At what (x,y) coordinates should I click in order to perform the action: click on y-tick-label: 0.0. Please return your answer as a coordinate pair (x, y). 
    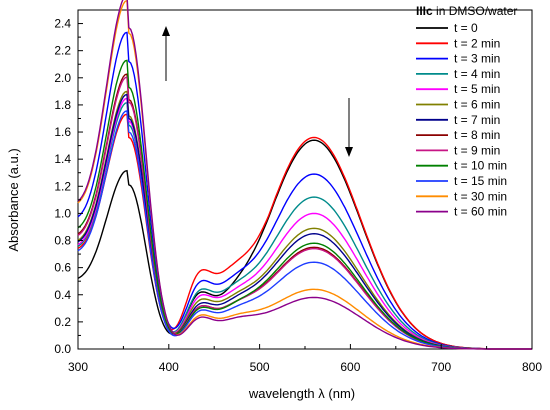
    Looking at the image, I should click on (62, 349).